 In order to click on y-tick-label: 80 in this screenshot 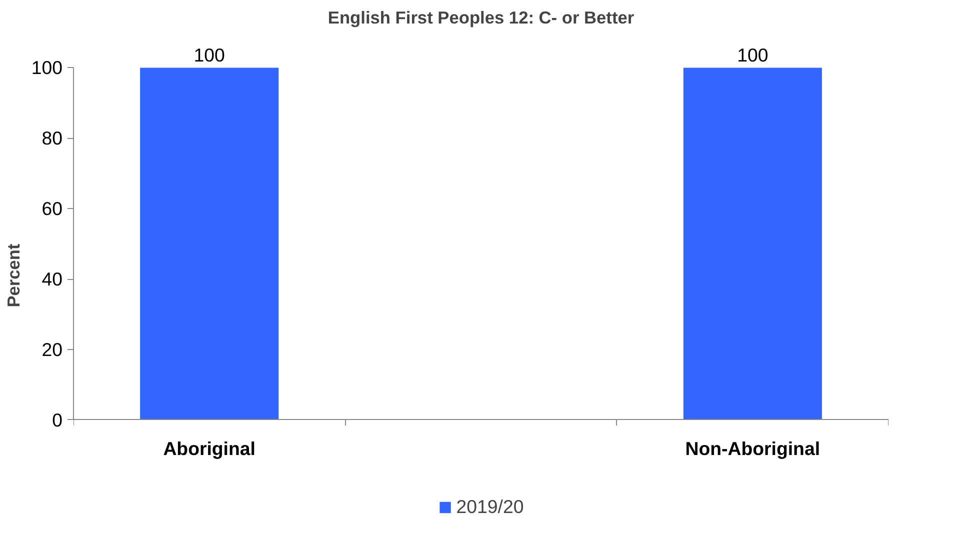, I will do `click(52, 138)`.